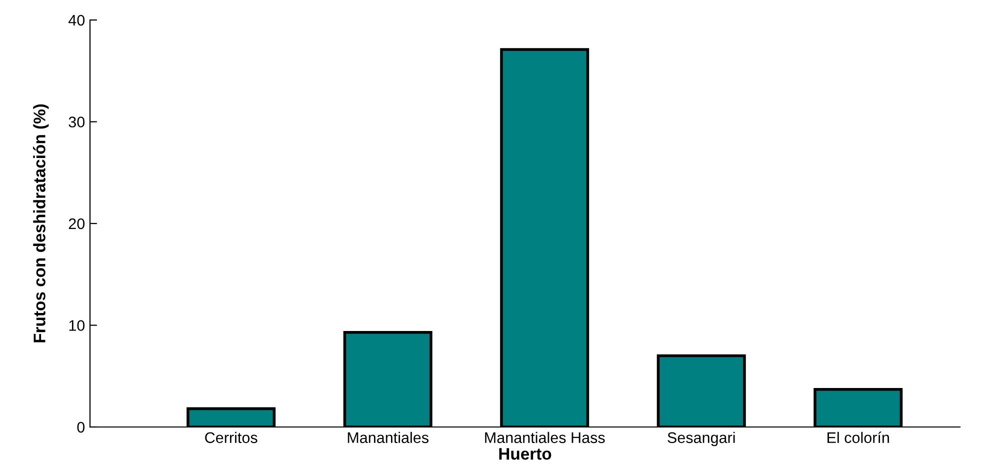 This screenshot has width=984, height=476. Describe the element at coordinates (41, 223) in the screenshot. I see `y-axis-title: Frutos con deshidratación (%)` at that location.